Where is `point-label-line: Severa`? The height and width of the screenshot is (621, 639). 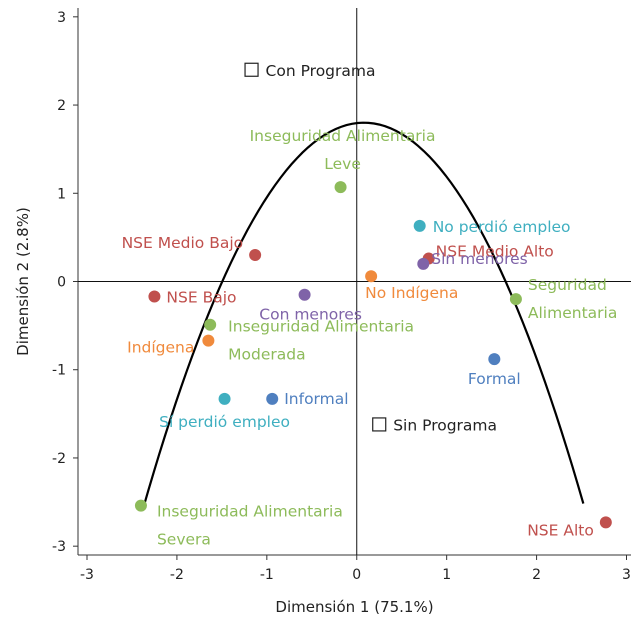 point-label-line: Severa is located at coordinates (184, 540).